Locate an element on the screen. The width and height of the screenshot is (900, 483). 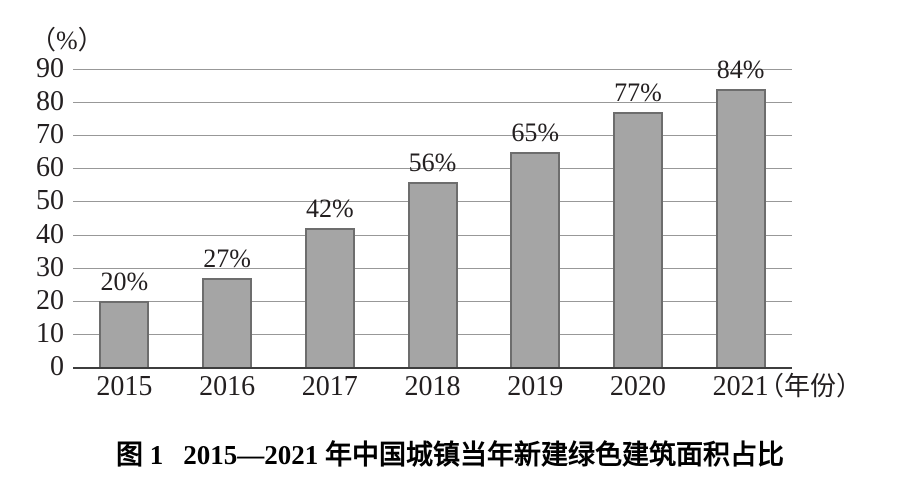
x-tick-label: 2021 is located at coordinates (740, 386).